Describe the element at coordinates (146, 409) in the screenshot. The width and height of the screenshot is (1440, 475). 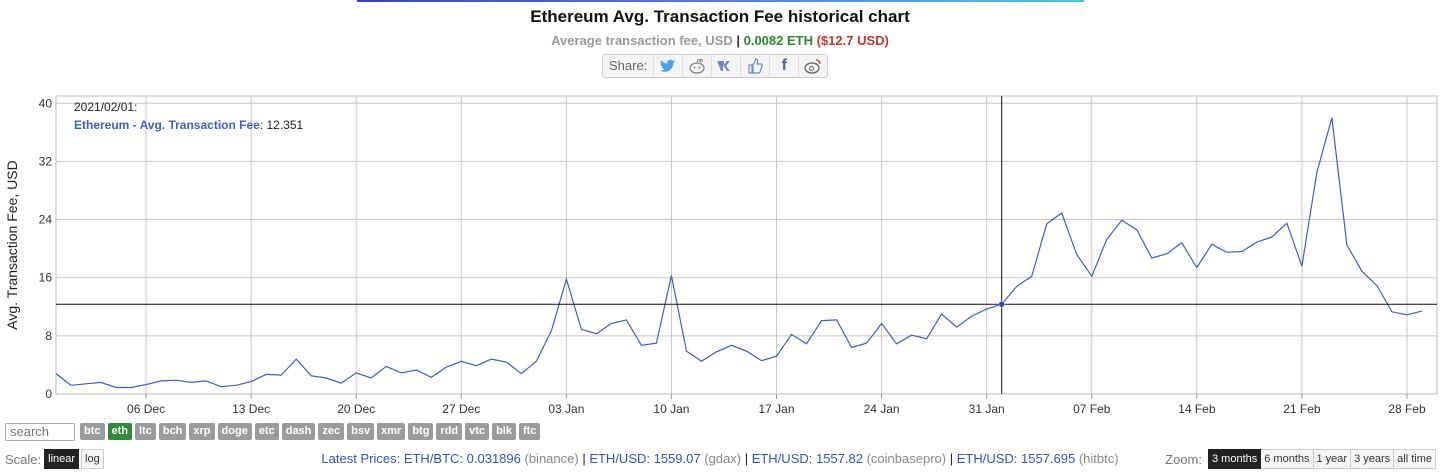
I see `x-tick-label: 06 Dec` at that location.